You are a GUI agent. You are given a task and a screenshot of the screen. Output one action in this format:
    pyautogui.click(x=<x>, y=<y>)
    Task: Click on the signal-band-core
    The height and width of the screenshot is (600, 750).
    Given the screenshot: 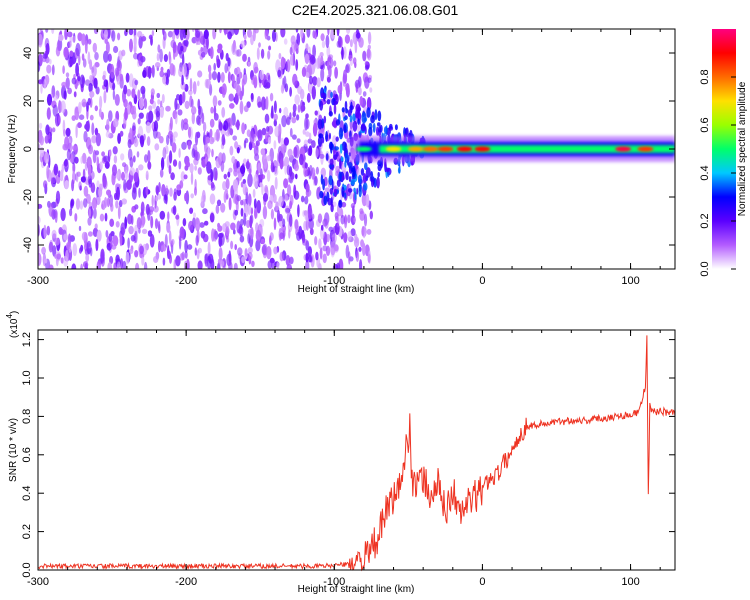 What is the action you would take?
    pyautogui.click(x=527, y=149)
    